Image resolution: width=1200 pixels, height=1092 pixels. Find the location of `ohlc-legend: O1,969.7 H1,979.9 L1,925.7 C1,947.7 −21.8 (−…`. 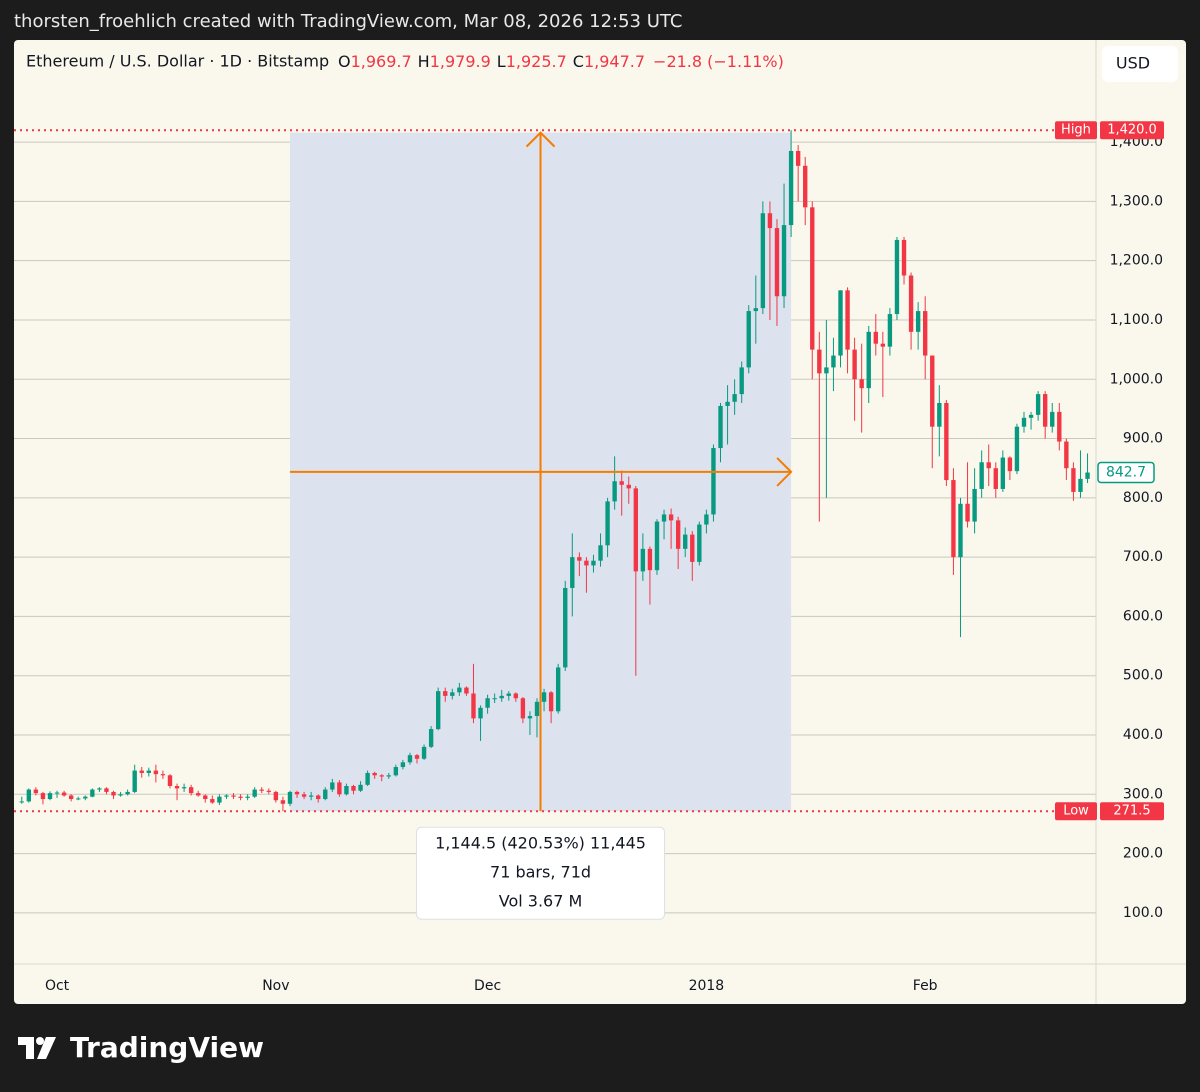

ohlc-legend: O1,969.7 H1,979.9 L1,925.7 C1,947.7 −21.8 (−… is located at coordinates (561, 61).